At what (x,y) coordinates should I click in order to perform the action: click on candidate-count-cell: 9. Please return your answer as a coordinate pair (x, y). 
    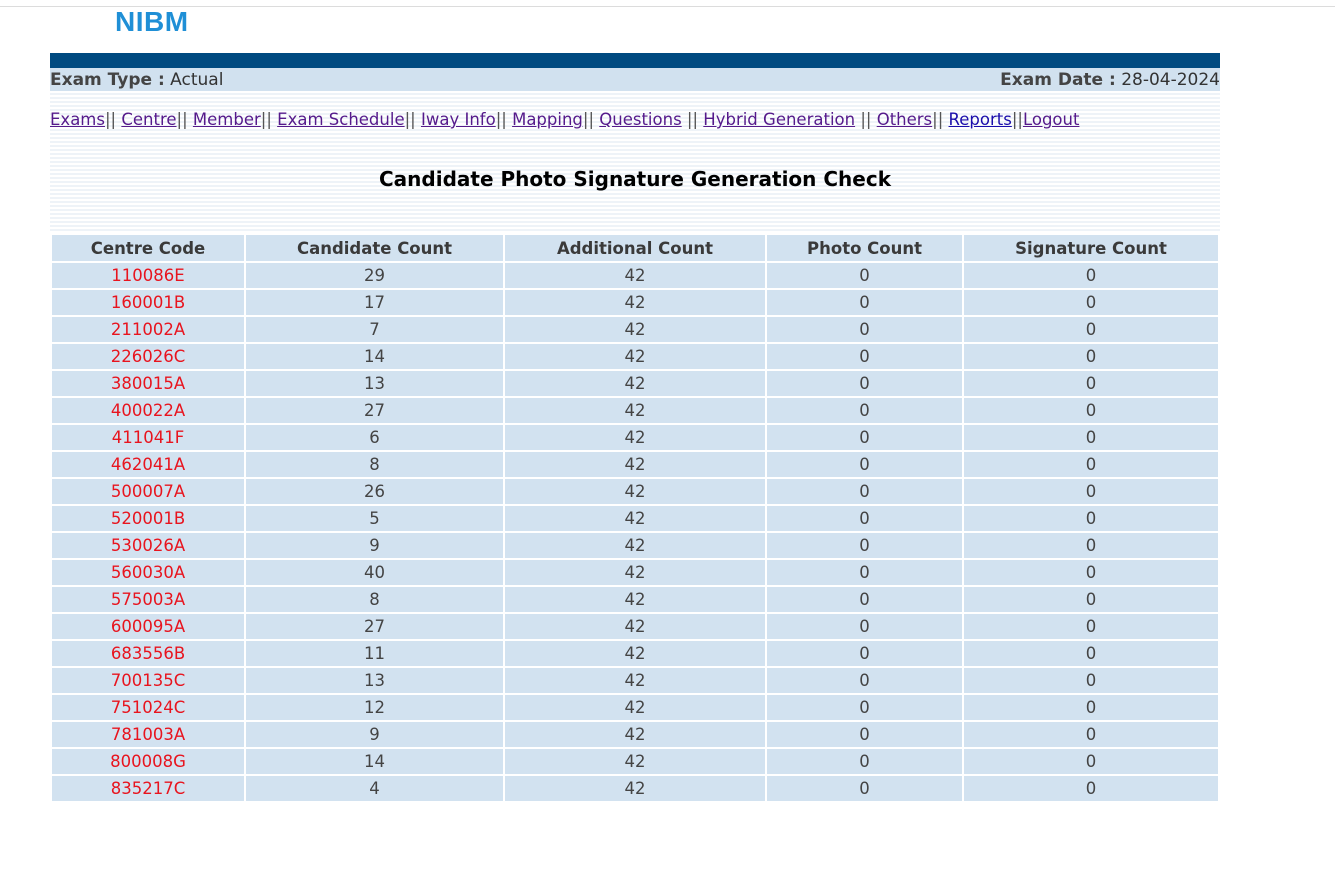
    Looking at the image, I should click on (374, 734).